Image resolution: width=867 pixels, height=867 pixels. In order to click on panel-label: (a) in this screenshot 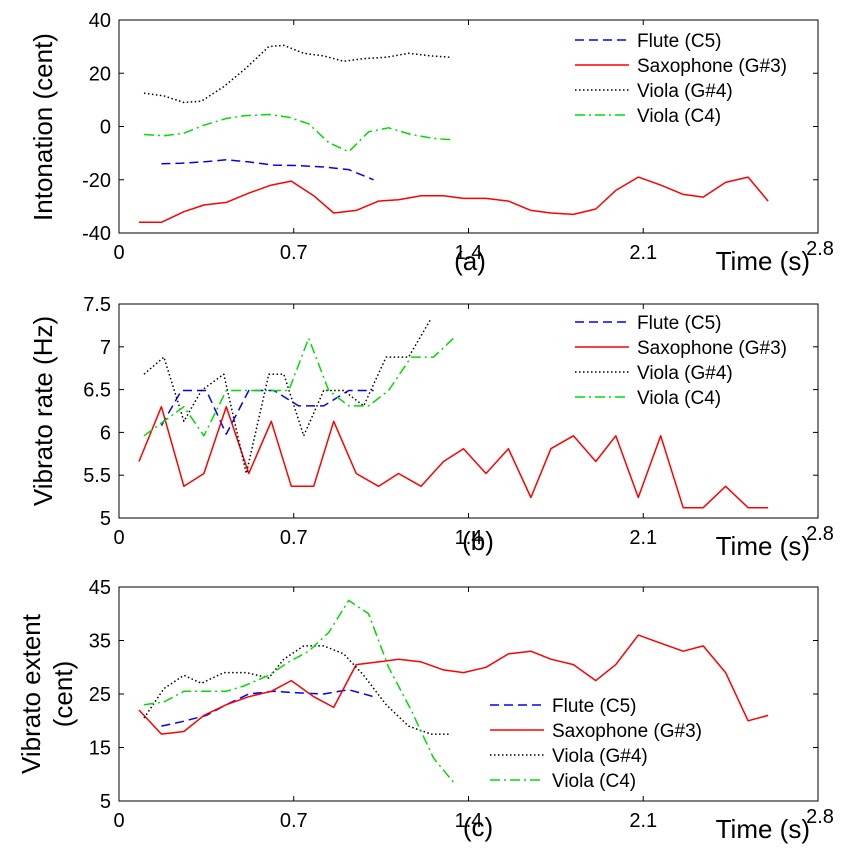, I will do `click(470, 261)`.